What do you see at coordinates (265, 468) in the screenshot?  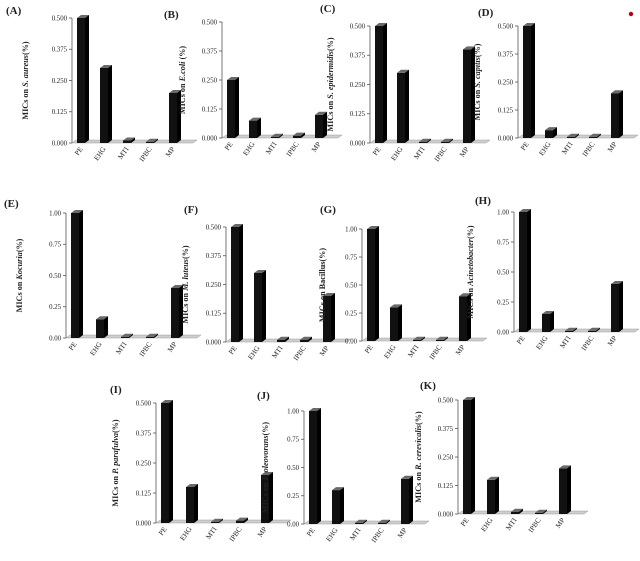 I see `y-axis-label: MICs on P. oleovorans(%)` at bounding box center [265, 468].